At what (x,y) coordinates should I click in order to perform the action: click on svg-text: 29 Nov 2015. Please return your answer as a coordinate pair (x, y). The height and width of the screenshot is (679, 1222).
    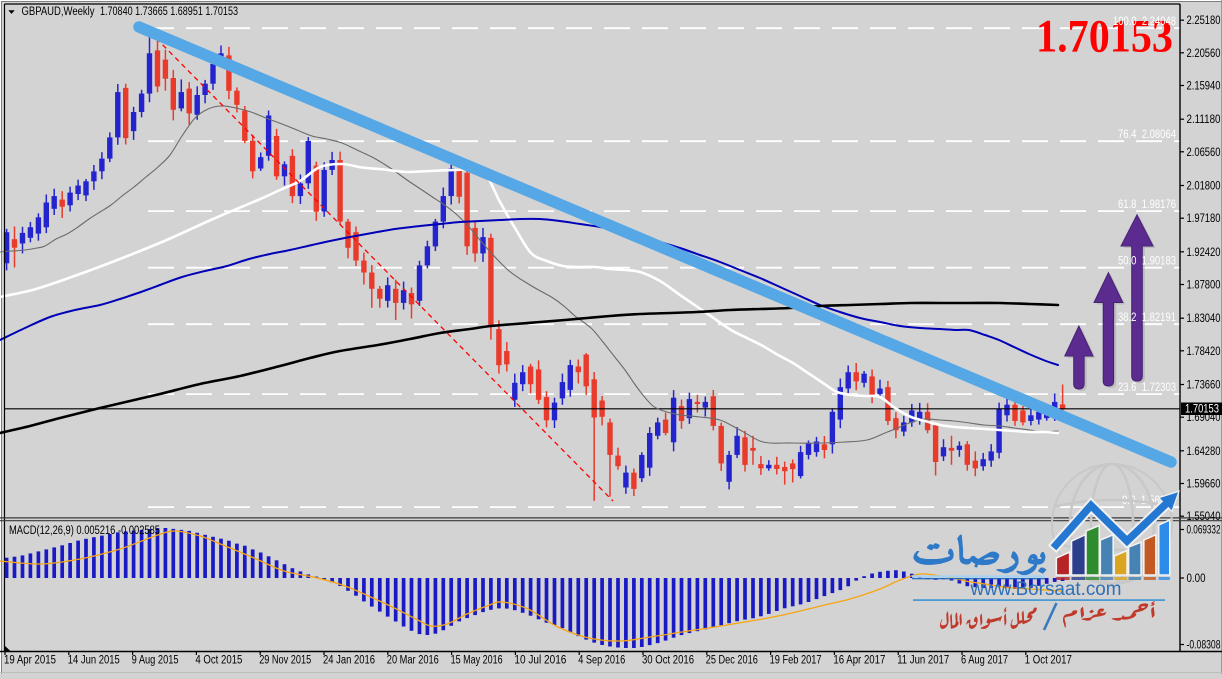
    Looking at the image, I should click on (285, 661).